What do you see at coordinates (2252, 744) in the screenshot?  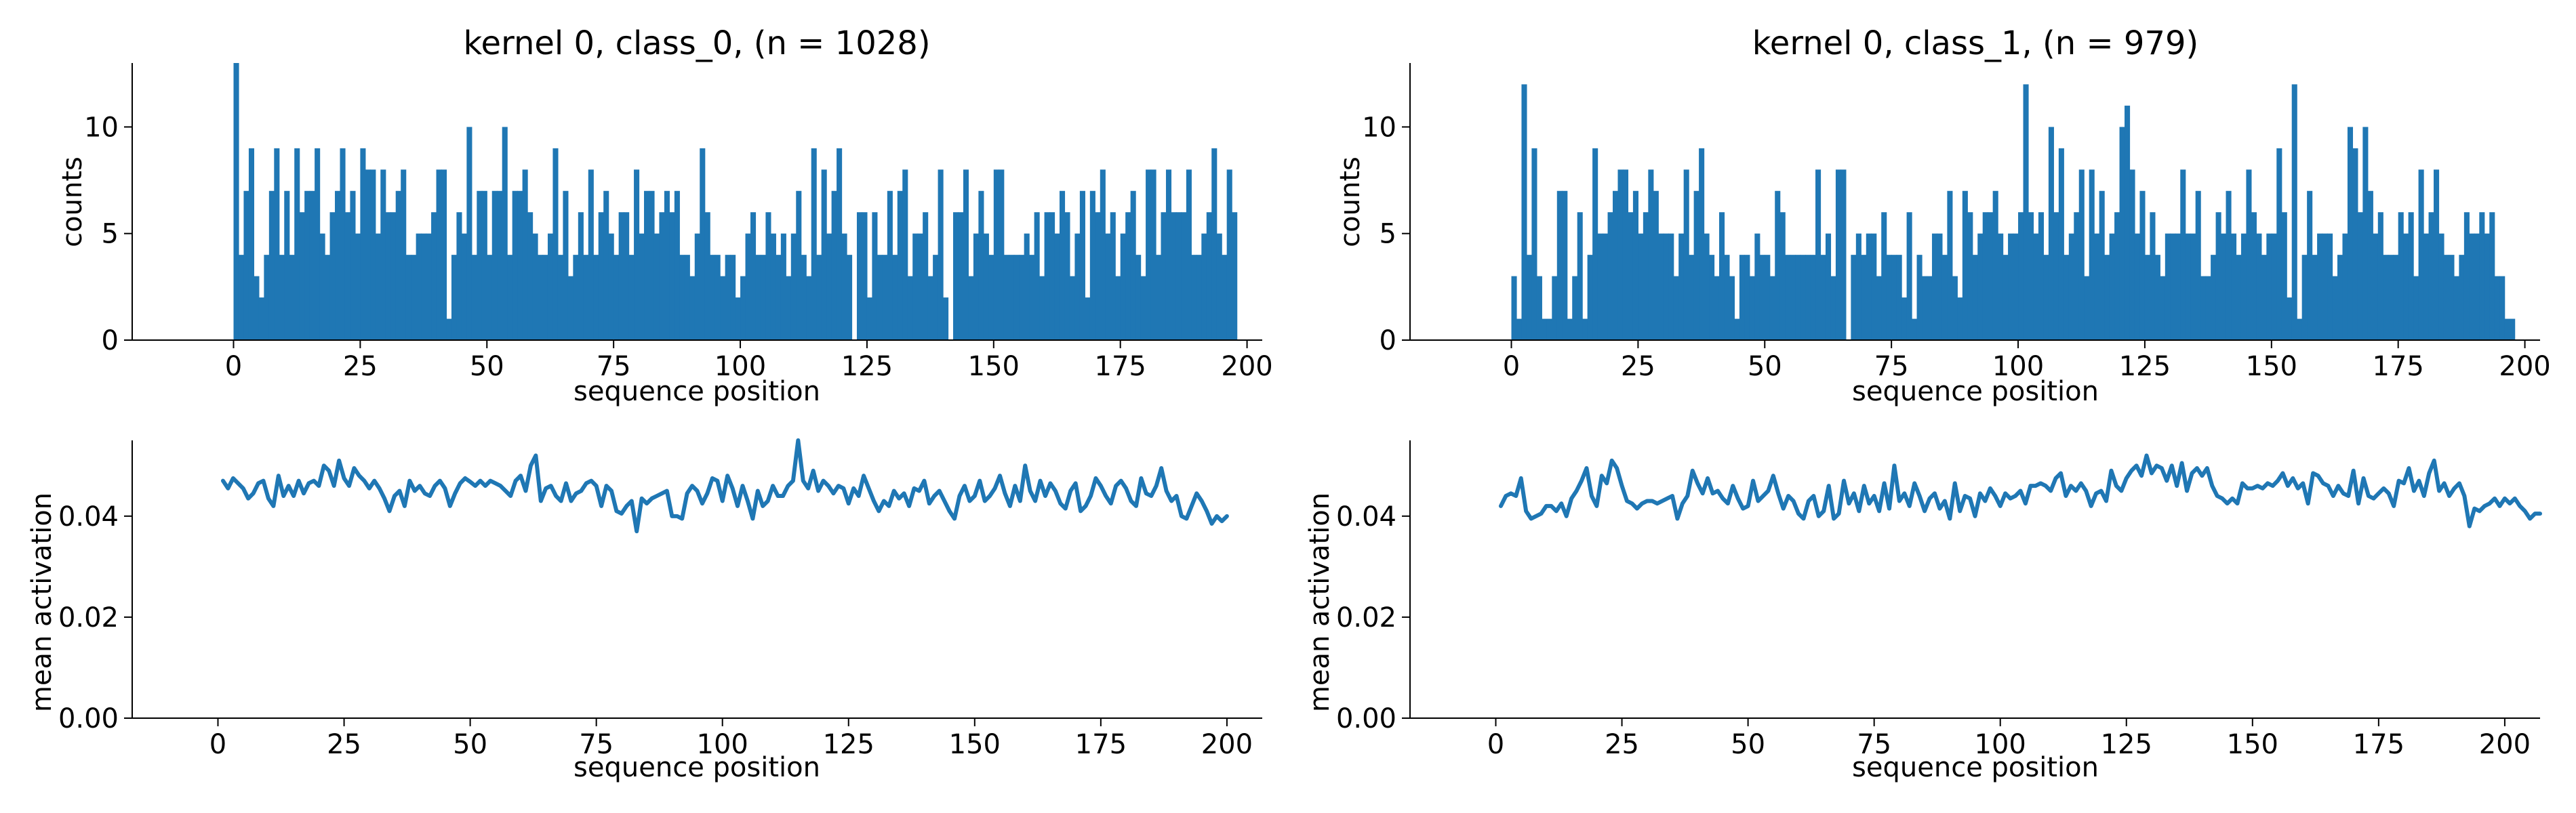 I see `x-tick-label: 150` at bounding box center [2252, 744].